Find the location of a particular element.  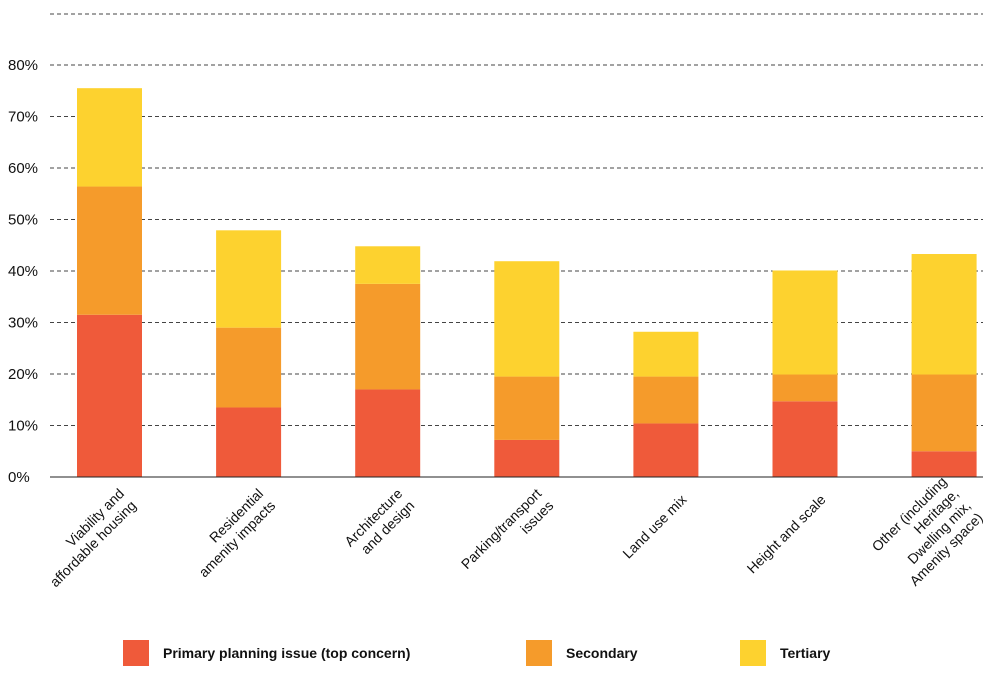

y-tick-label: 30% is located at coordinates (23, 323).